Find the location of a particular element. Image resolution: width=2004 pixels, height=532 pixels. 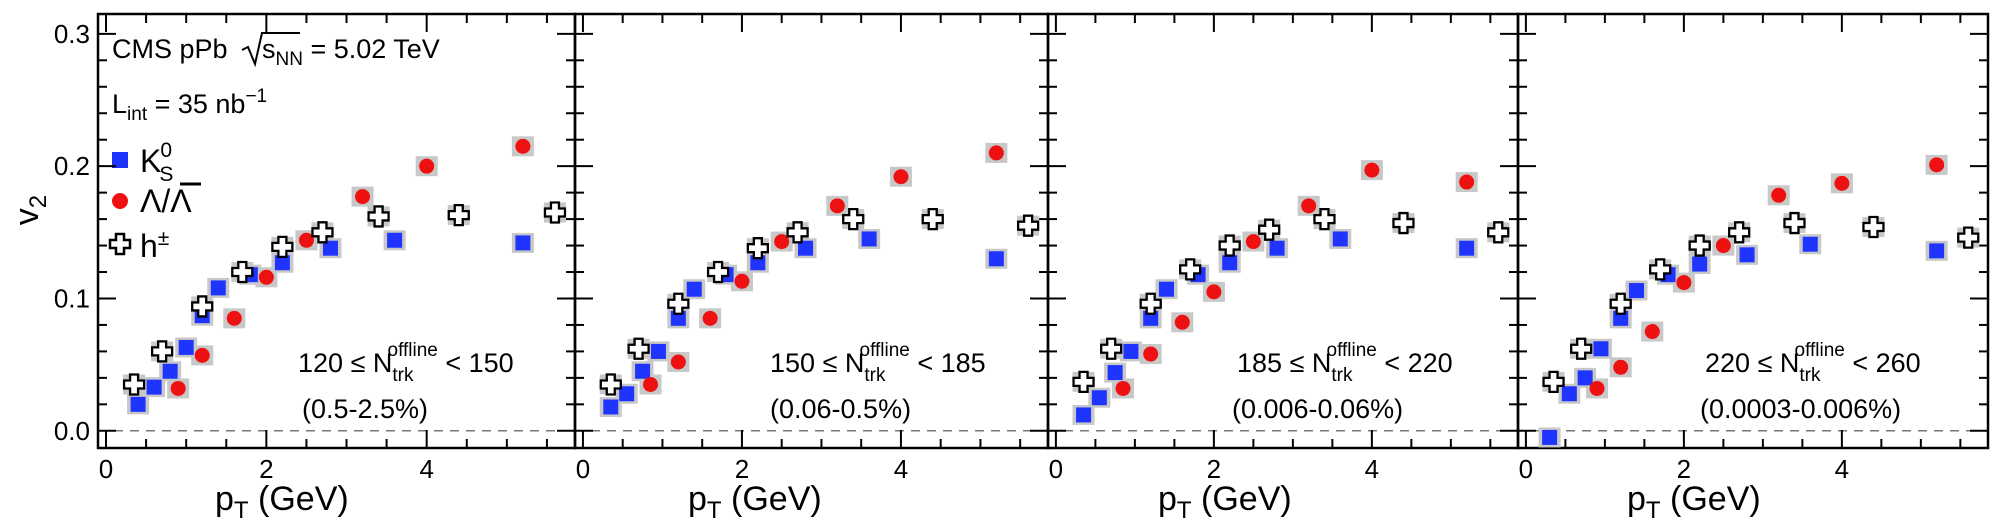

y-tick-label: 0.0 is located at coordinates (72, 431).